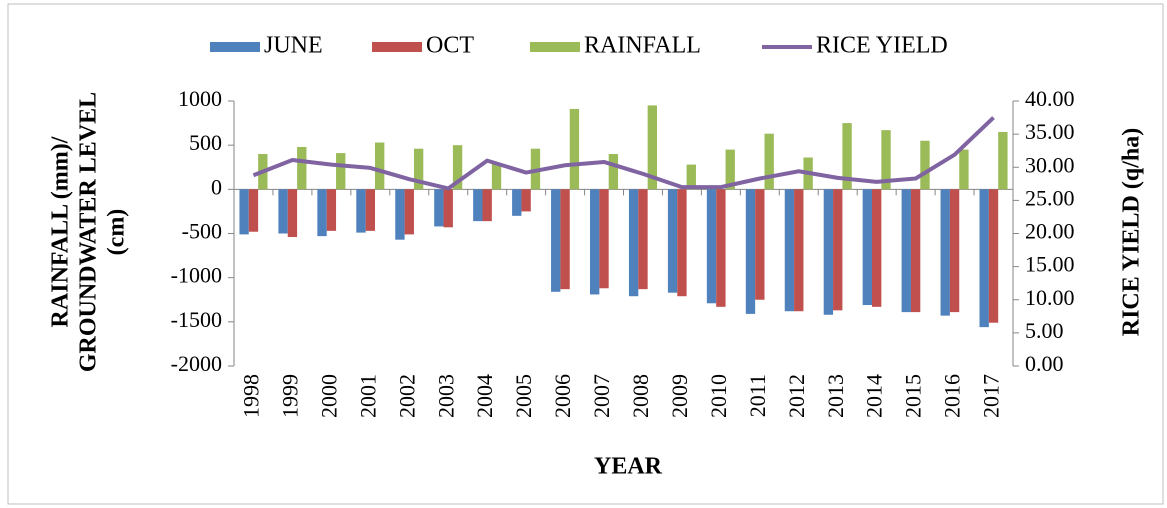 The image size is (1167, 508). What do you see at coordinates (718, 396) in the screenshot?
I see `x-tick-label: 2010` at bounding box center [718, 396].